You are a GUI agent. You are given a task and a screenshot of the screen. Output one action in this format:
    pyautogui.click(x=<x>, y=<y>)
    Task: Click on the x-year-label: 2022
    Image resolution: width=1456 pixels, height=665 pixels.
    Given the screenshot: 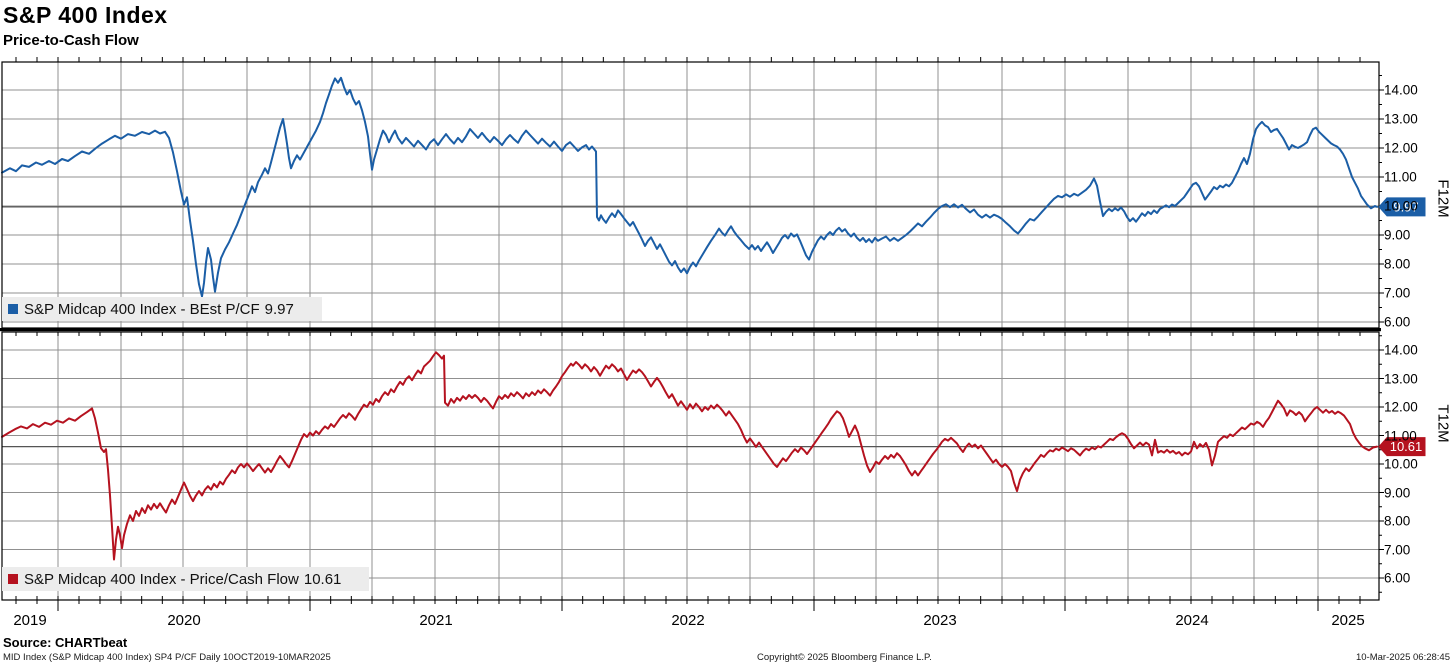 What is the action you would take?
    pyautogui.click(x=688, y=620)
    